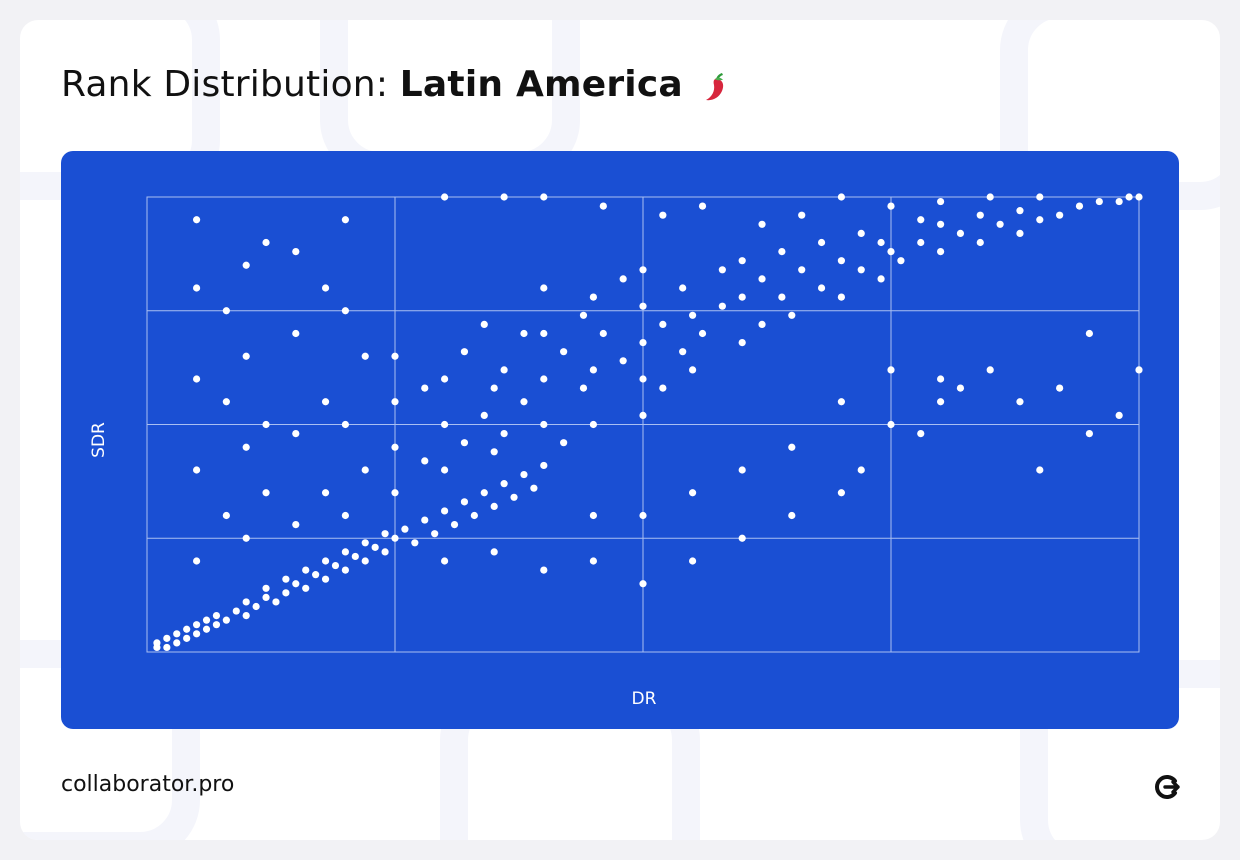 Image resolution: width=1240 pixels, height=860 pixels. I want to click on x-axis-label: DR, so click(644, 699).